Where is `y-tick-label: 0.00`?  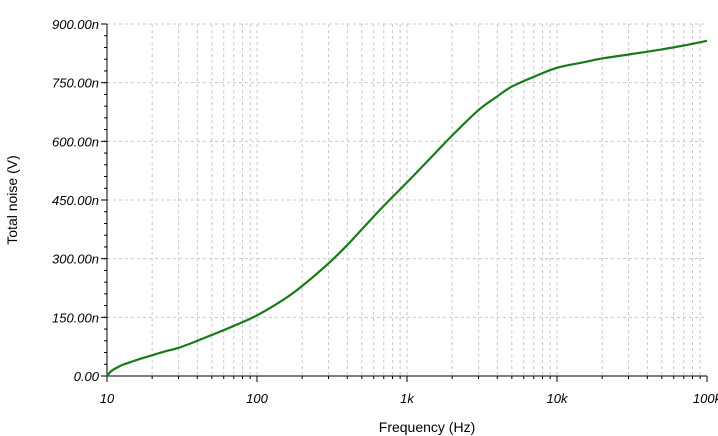
y-tick-label: 0.00 is located at coordinates (87, 376).